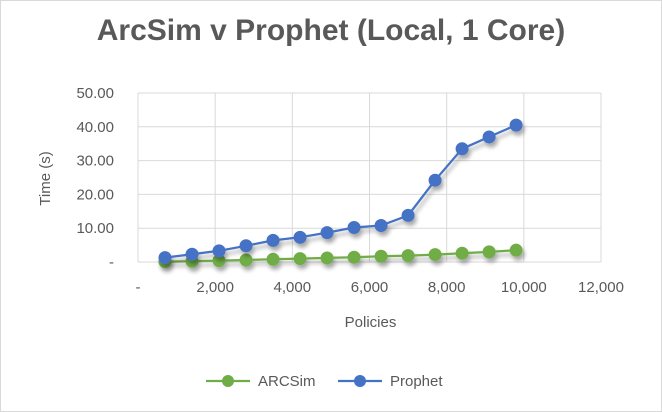 The width and height of the screenshot is (662, 412). What do you see at coordinates (370, 287) in the screenshot?
I see `x-tick-label: 6,000` at bounding box center [370, 287].